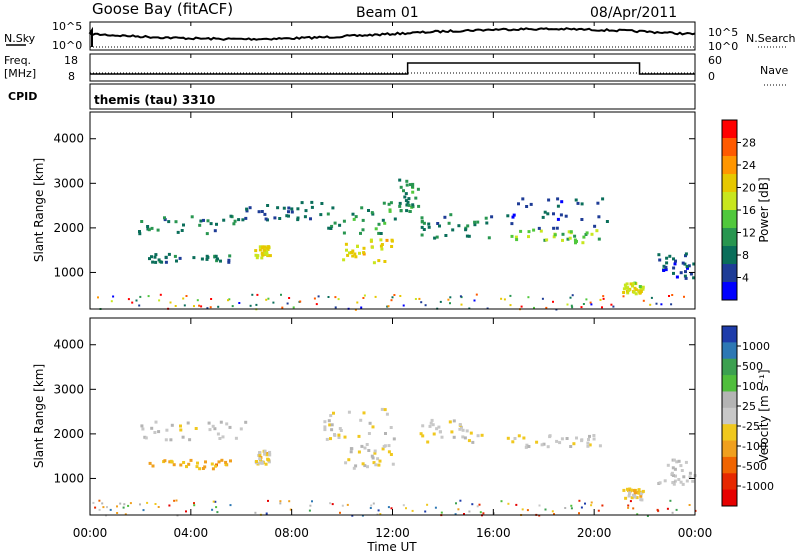 The height and width of the screenshot is (554, 800). What do you see at coordinates (291, 533) in the screenshot?
I see `x-tick-label: 08:00` at bounding box center [291, 533].